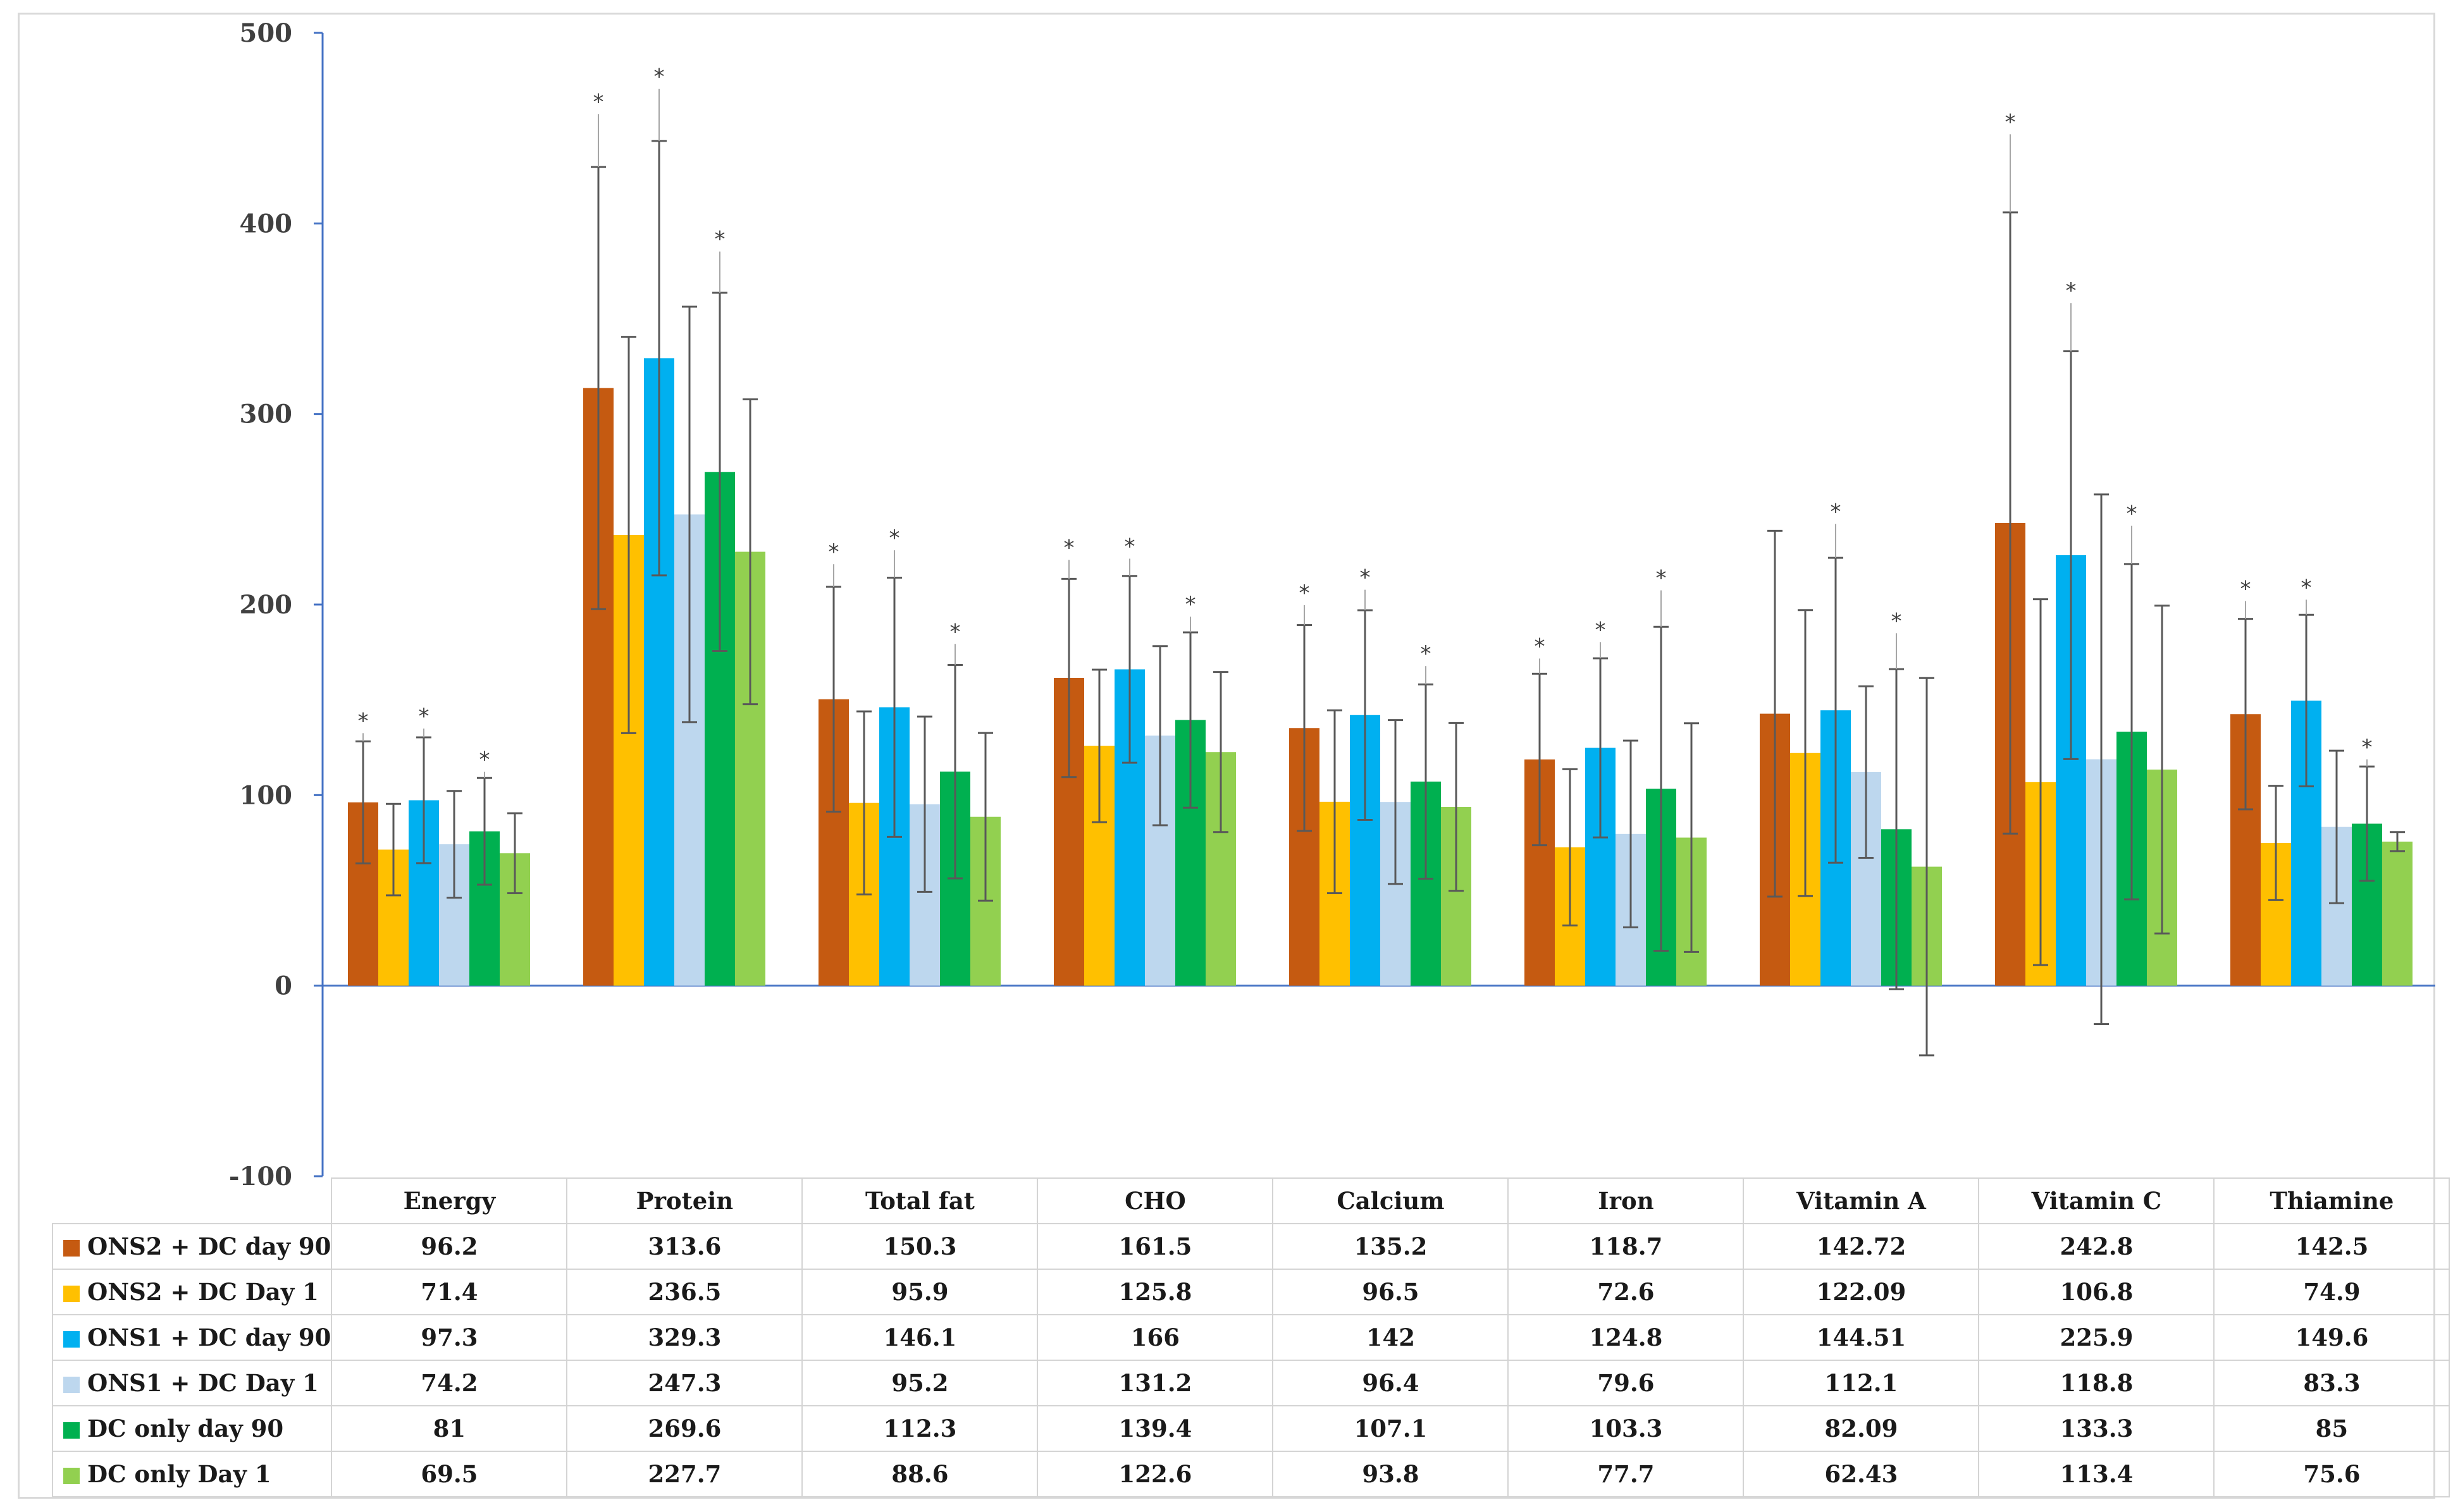 This screenshot has height=1512, width=2453. I want to click on y-tick-label: 100, so click(267, 795).